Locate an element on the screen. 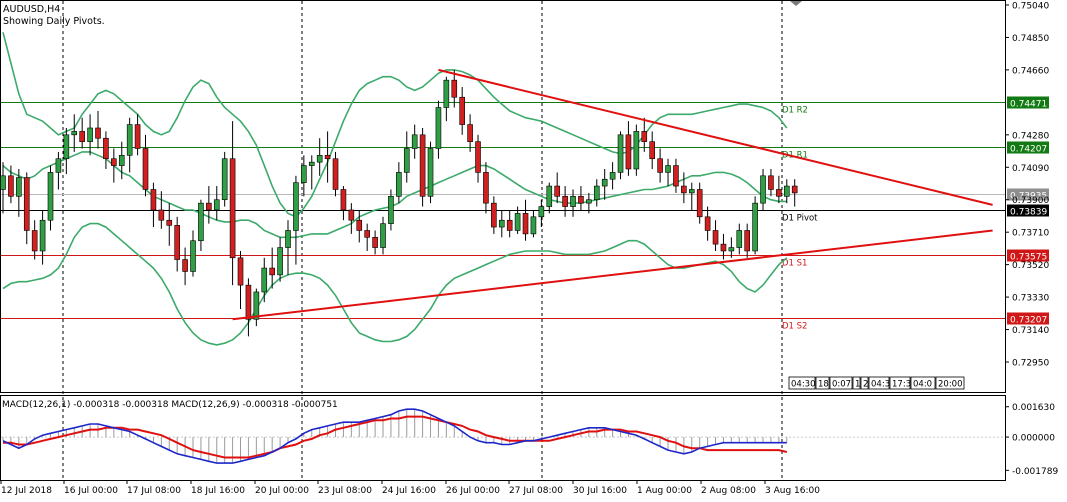 The width and height of the screenshot is (1067, 502). price-tag-text: 0.73207 is located at coordinates (1028, 321).